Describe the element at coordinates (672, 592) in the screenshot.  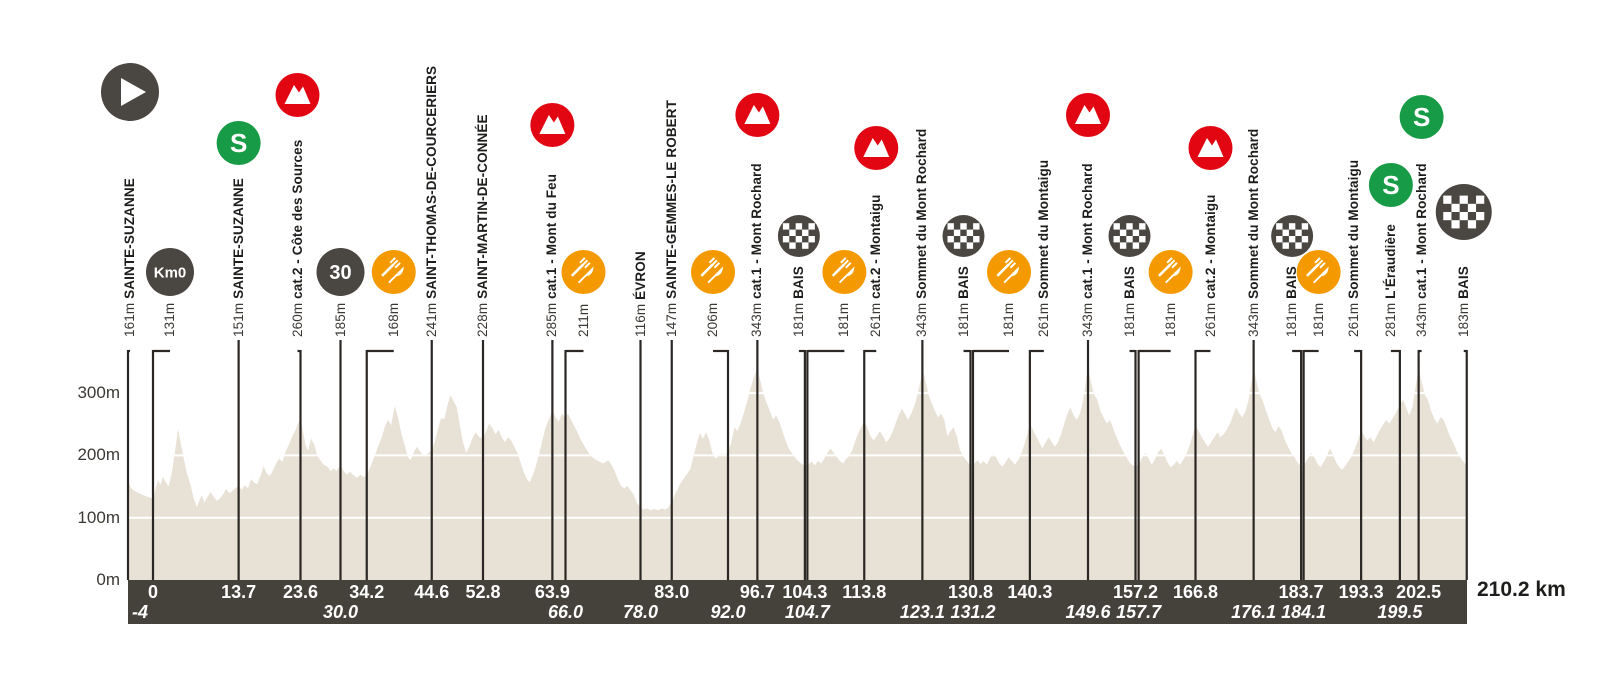
I see `km-tick-row1: 83.0` at that location.